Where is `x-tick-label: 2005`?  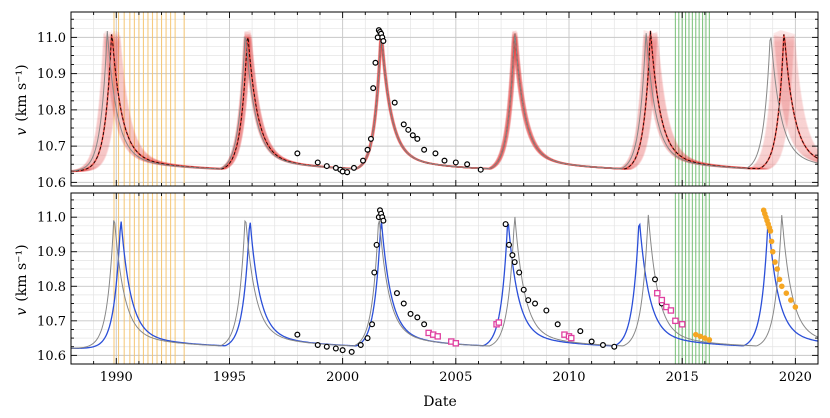 x-tick-label: 2005 is located at coordinates (455, 377).